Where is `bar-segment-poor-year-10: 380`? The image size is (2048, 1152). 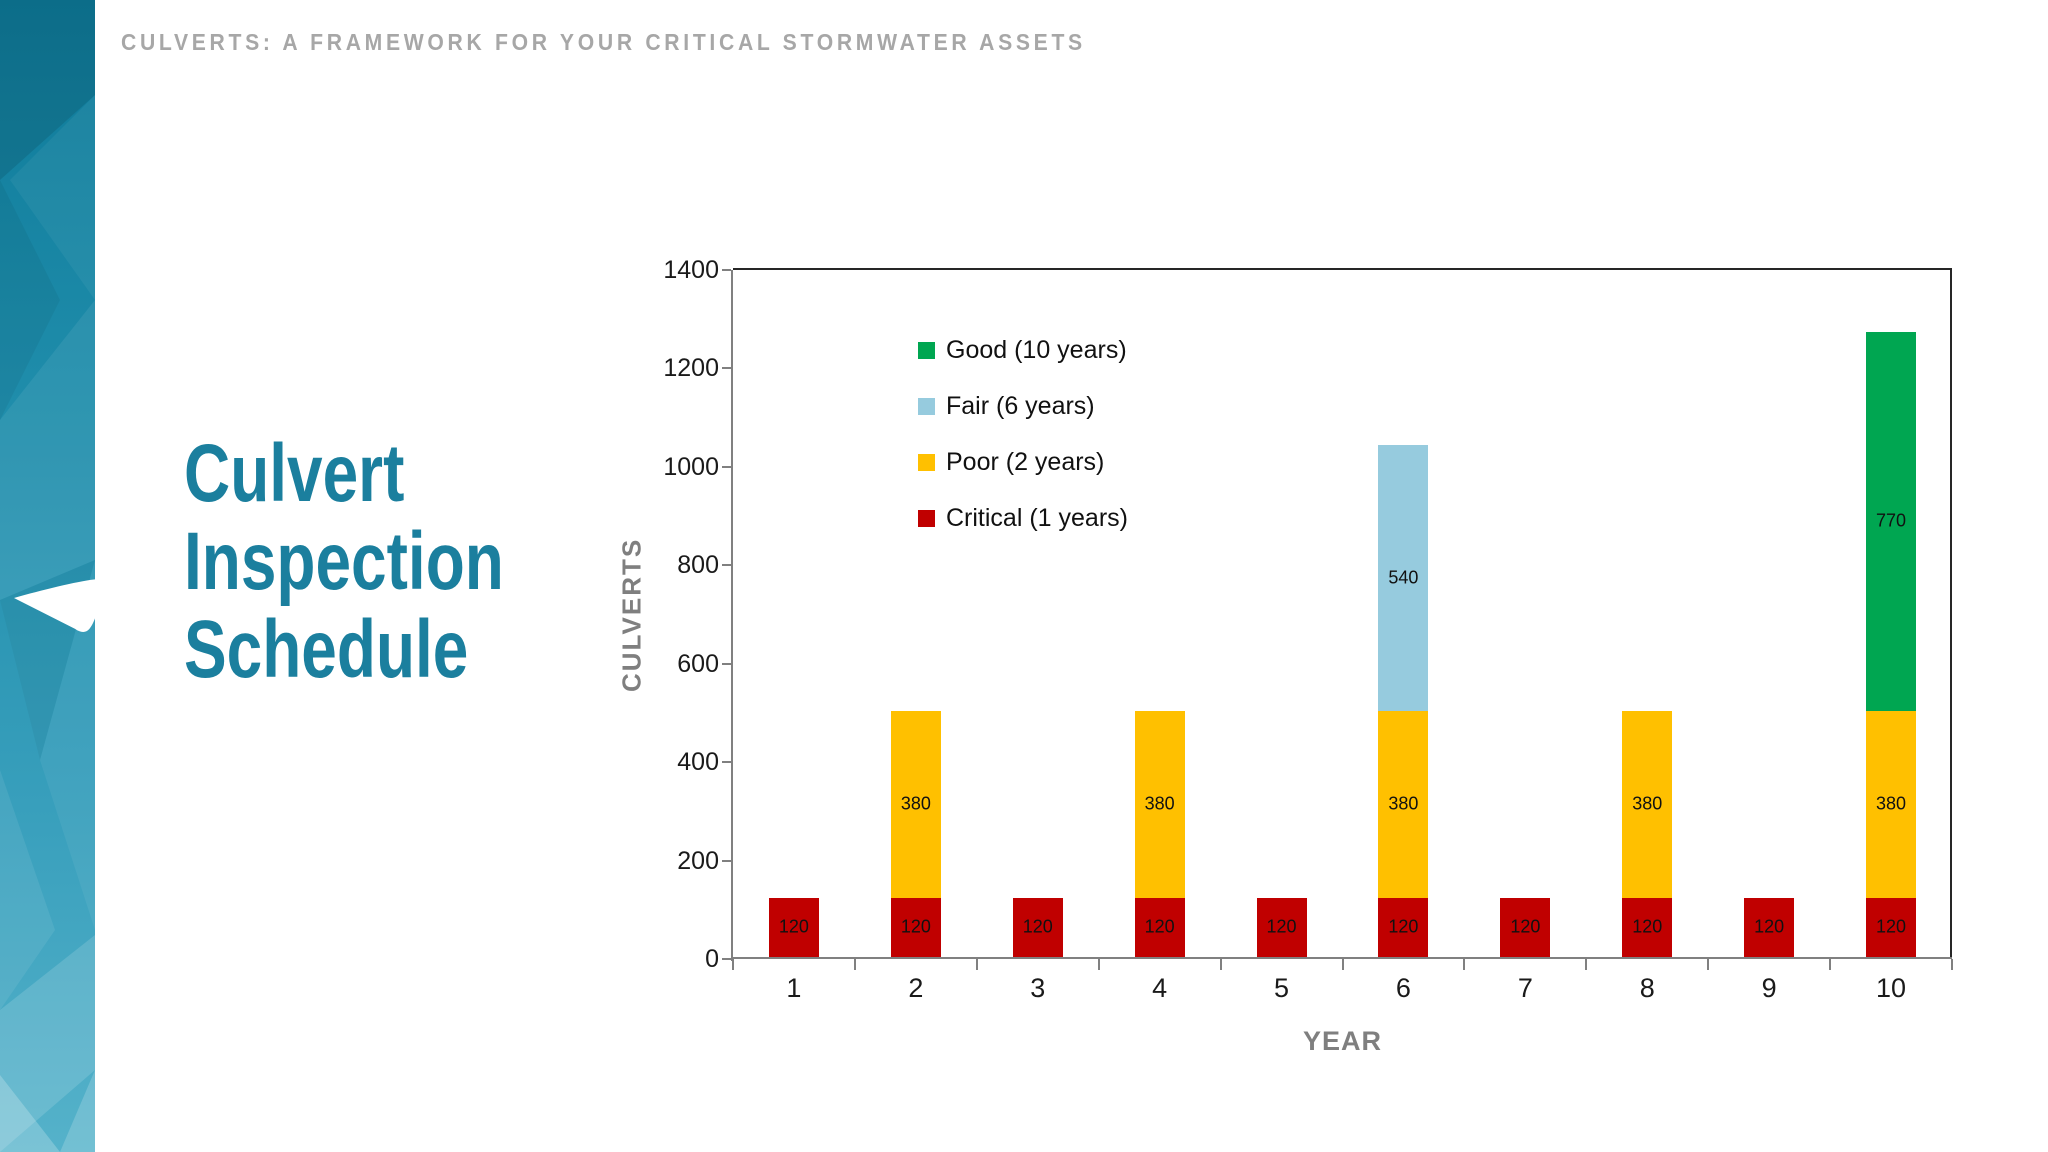
bar-segment-poor-year-10: 380 is located at coordinates (1891, 804).